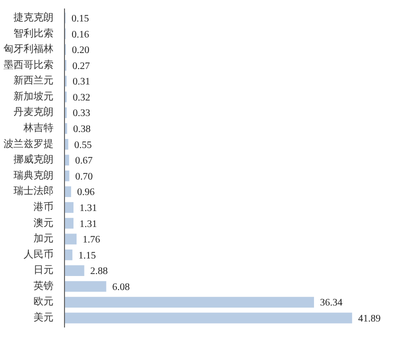 The image size is (397, 341). I want to click on y-tick-label: 新加坡元, so click(34, 96).